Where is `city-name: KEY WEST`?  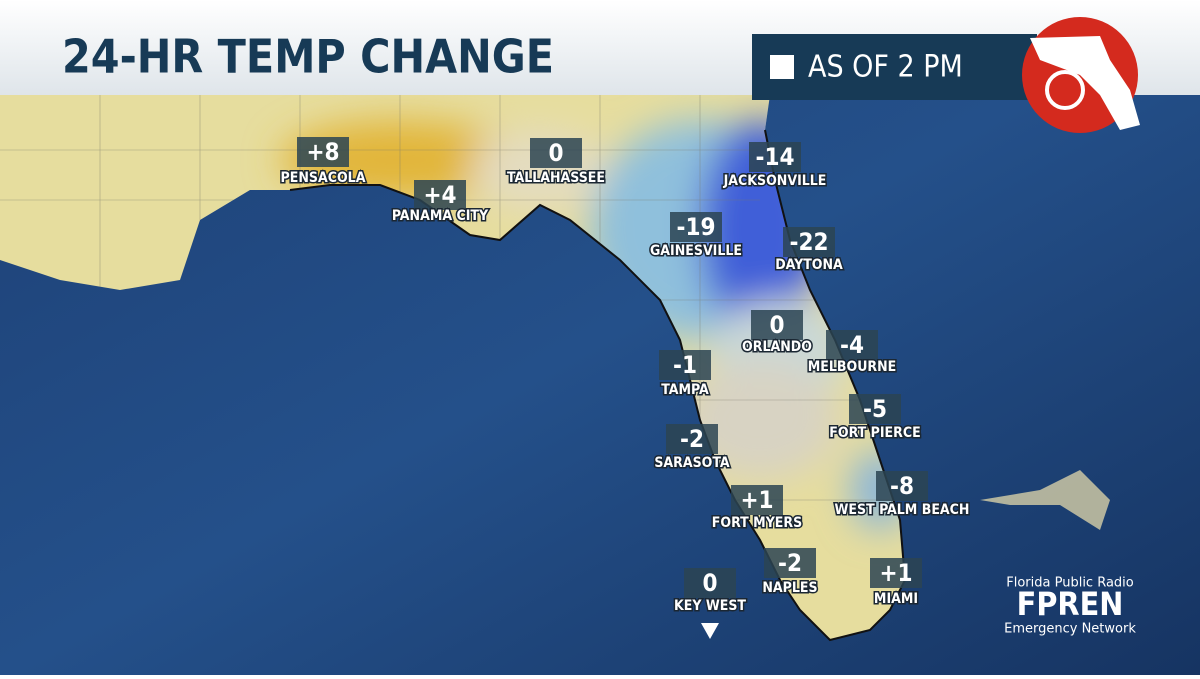 city-name: KEY WEST is located at coordinates (710, 606).